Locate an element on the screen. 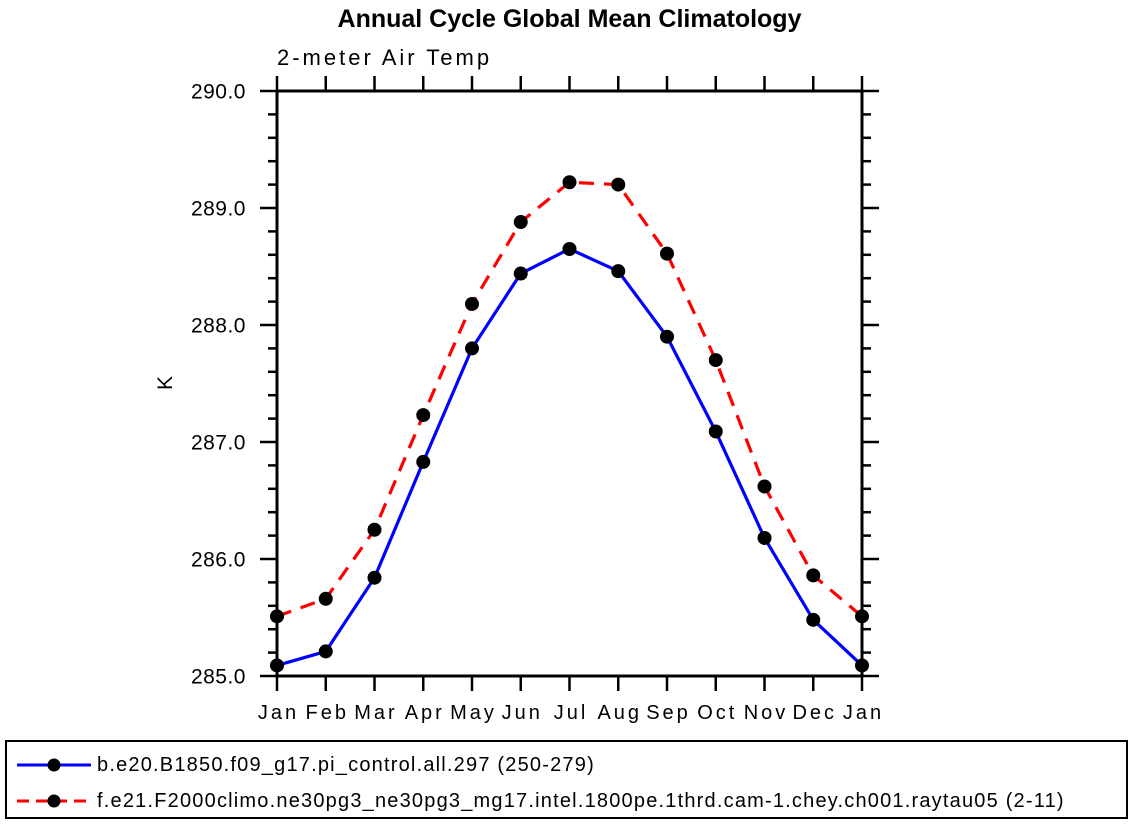  y-tick-label: 285.0 is located at coordinates (218, 677).